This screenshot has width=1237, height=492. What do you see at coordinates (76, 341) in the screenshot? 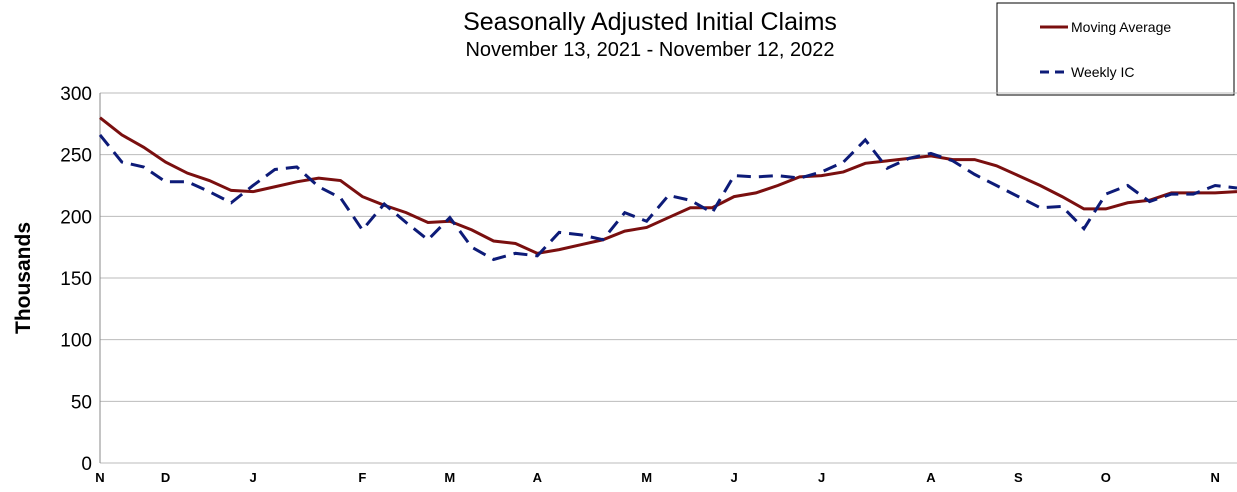
I see `y-tick-label: 100` at bounding box center [76, 341].